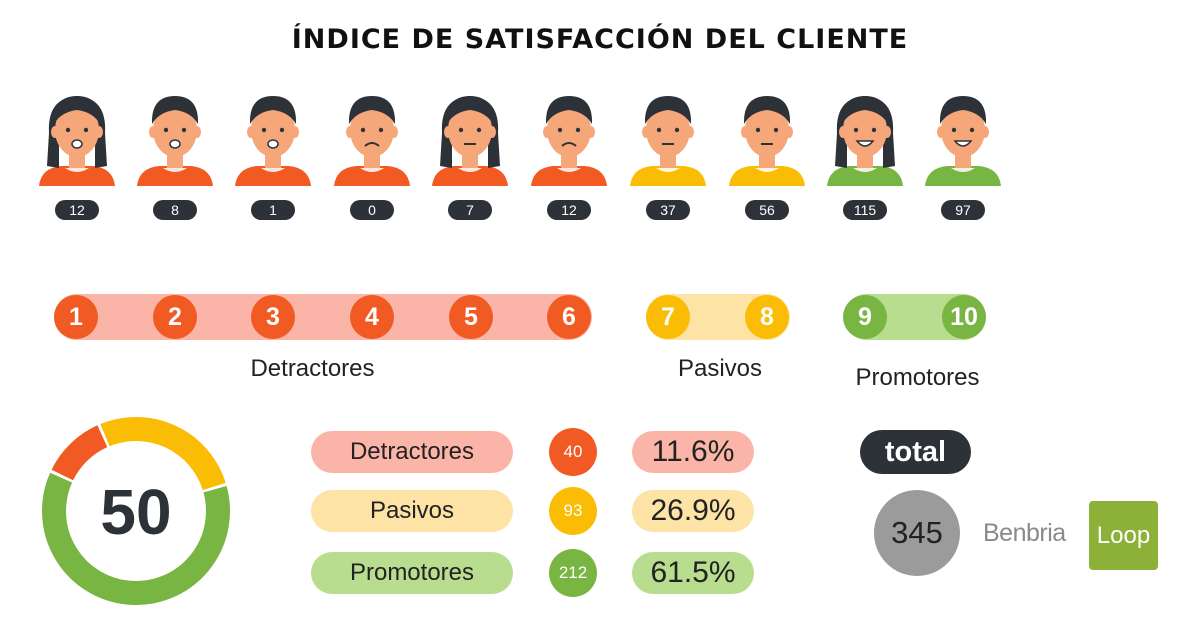 This screenshot has height=627, width=1200. I want to click on row-label-promotores: Promotores, so click(412, 573).